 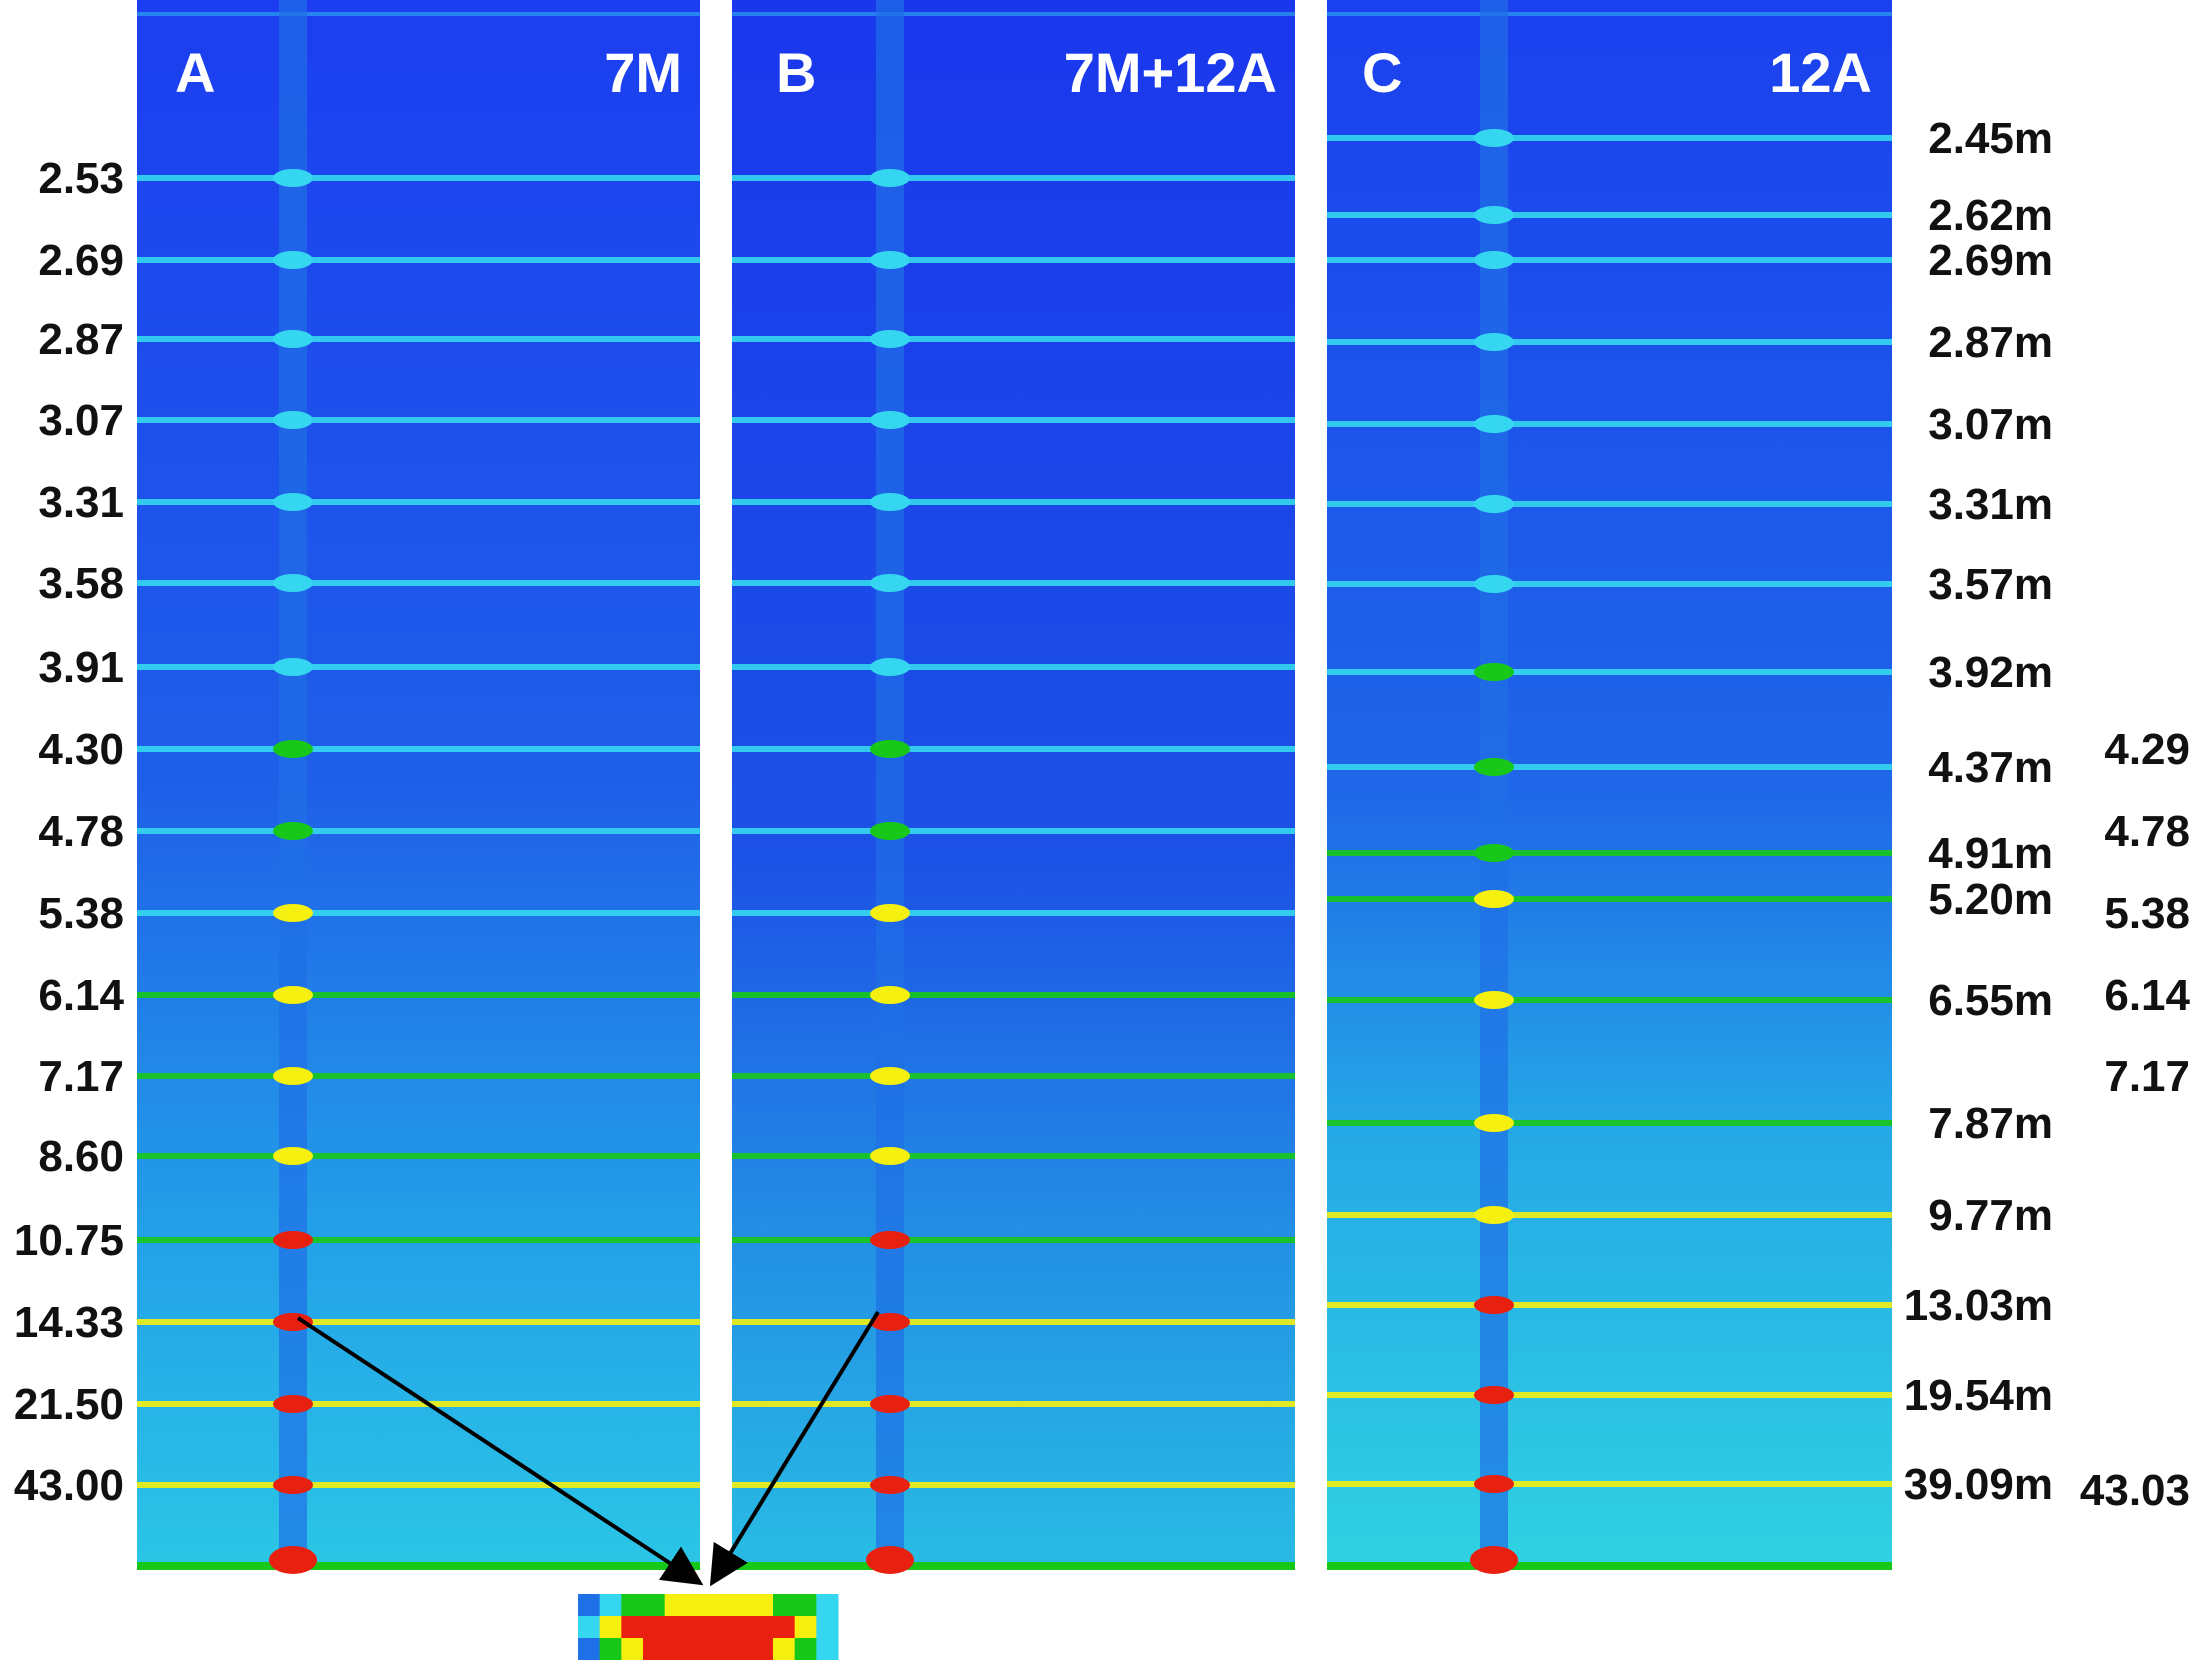 I want to click on middle-label: 3.07m, so click(x=1990, y=424).